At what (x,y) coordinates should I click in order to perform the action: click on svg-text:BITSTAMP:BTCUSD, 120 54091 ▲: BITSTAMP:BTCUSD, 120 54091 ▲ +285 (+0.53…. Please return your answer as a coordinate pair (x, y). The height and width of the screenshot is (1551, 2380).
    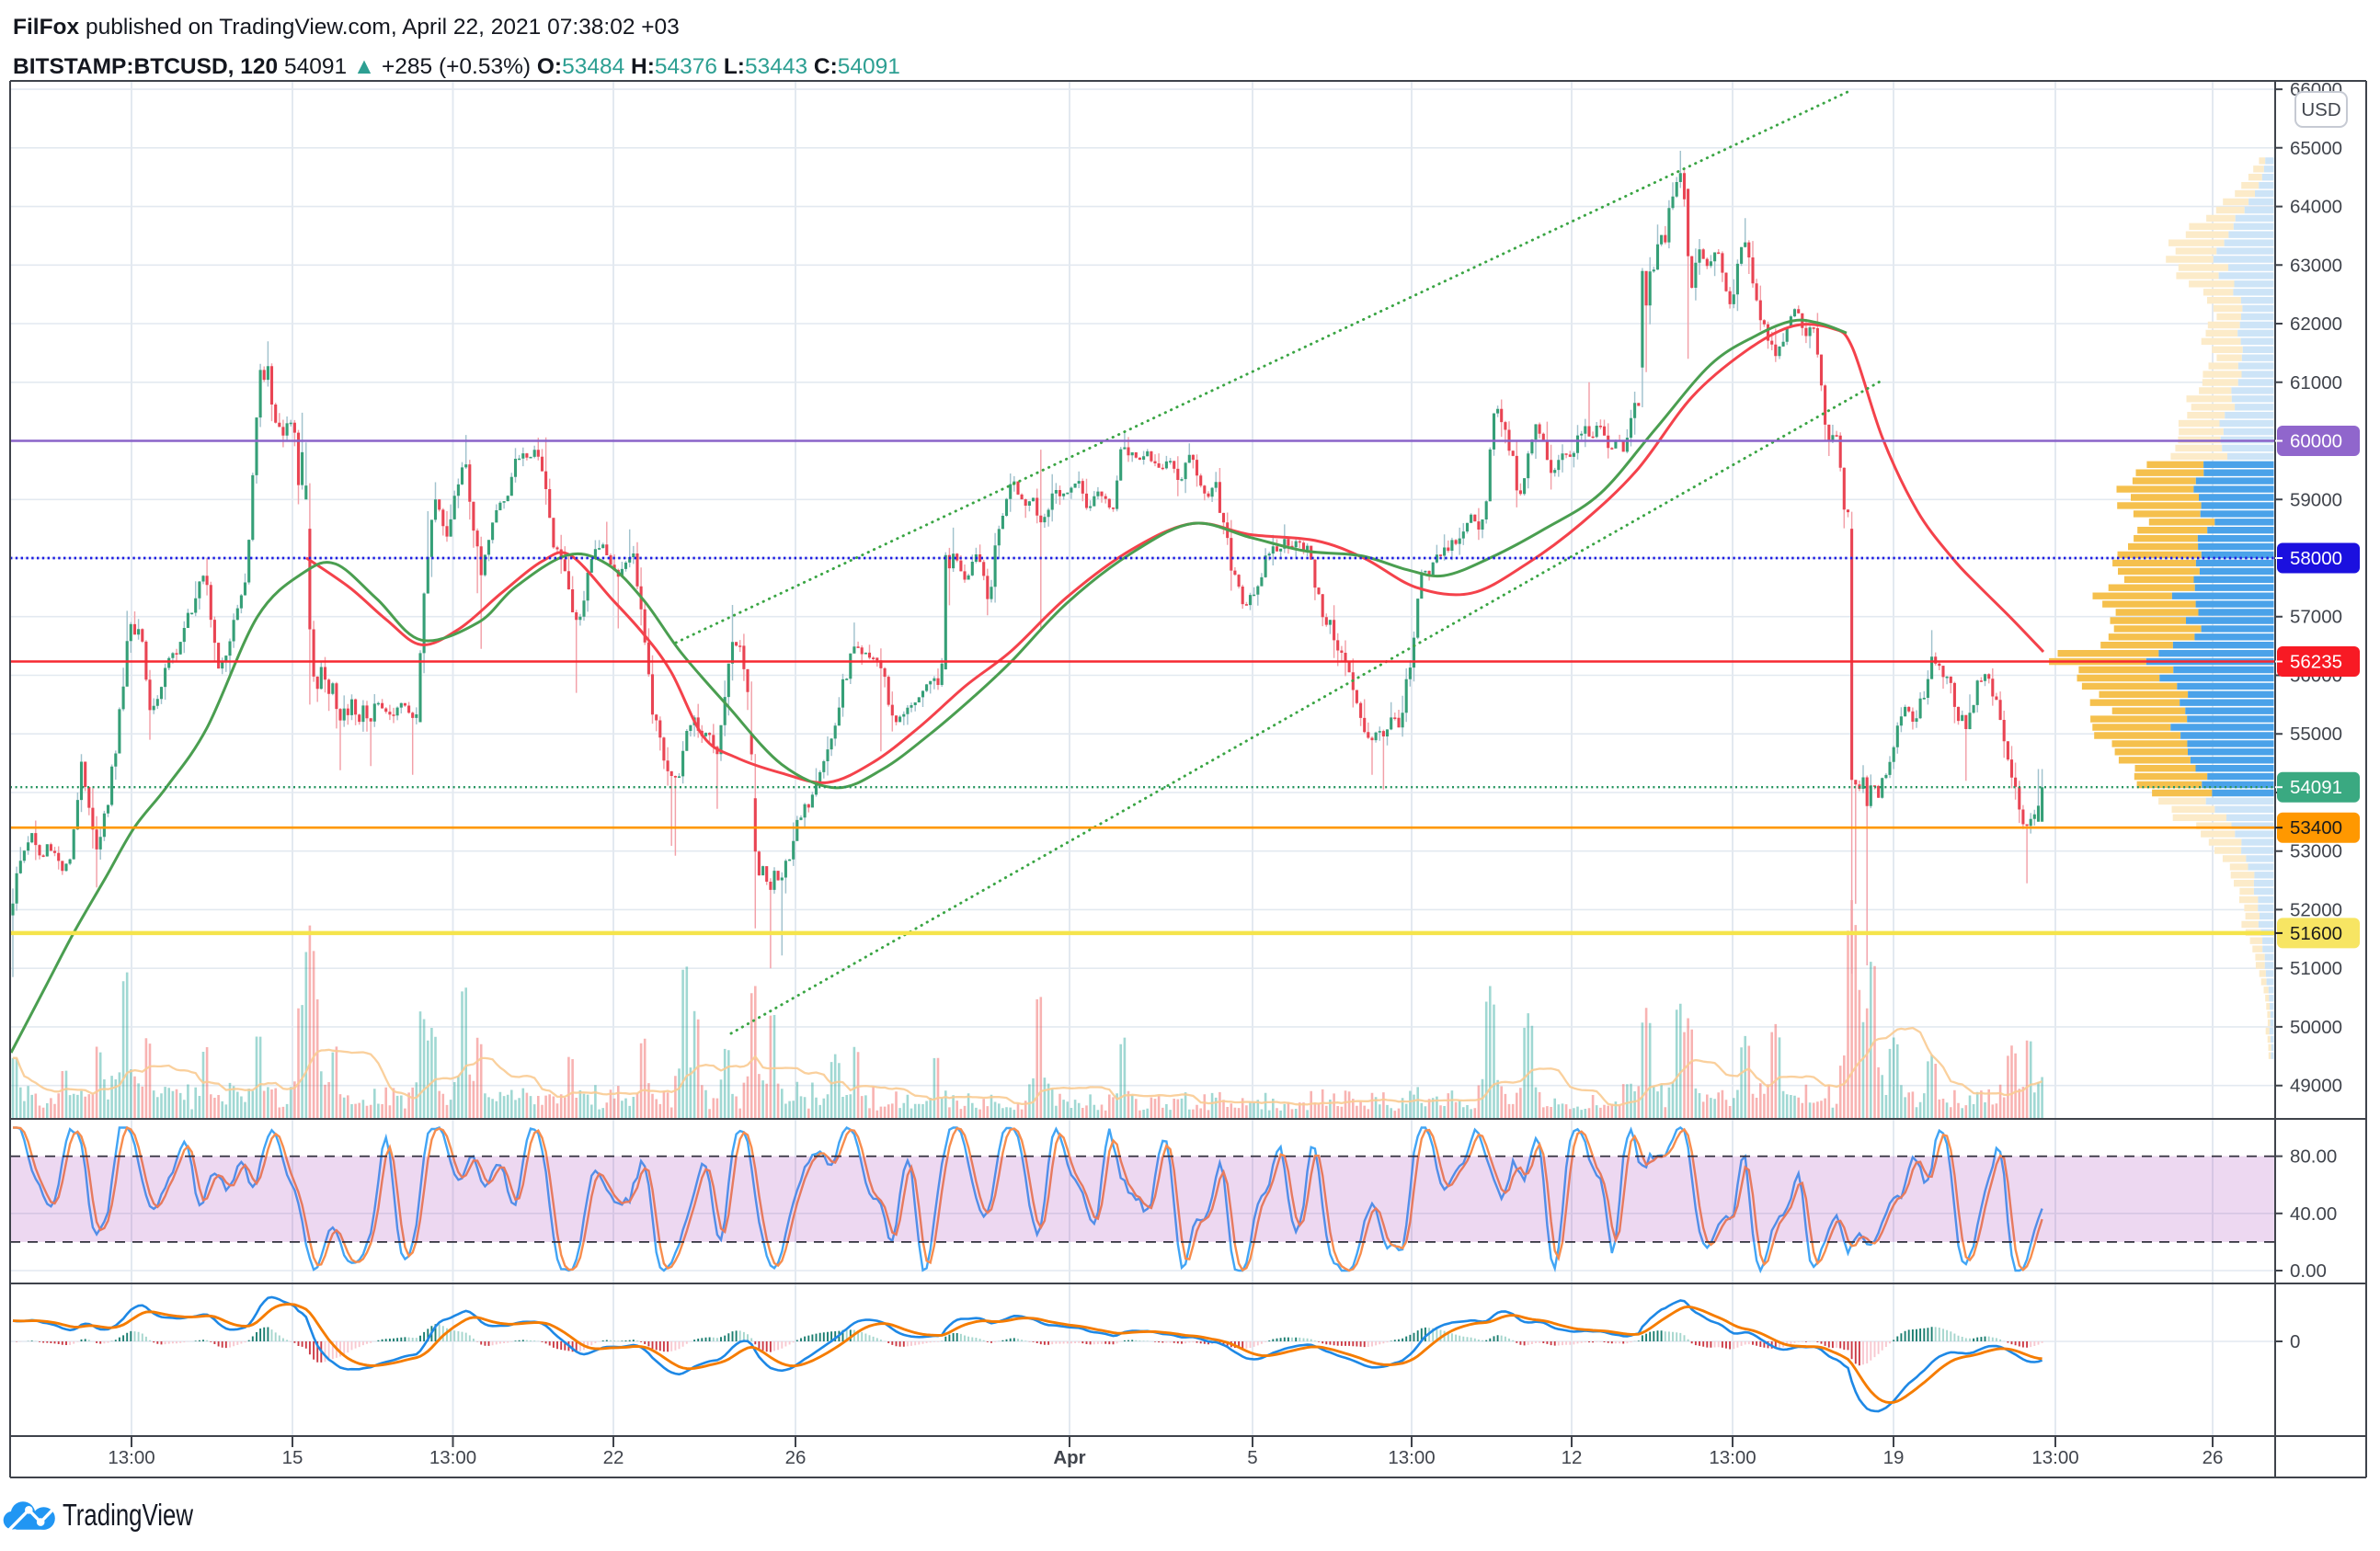
    Looking at the image, I should click on (456, 67).